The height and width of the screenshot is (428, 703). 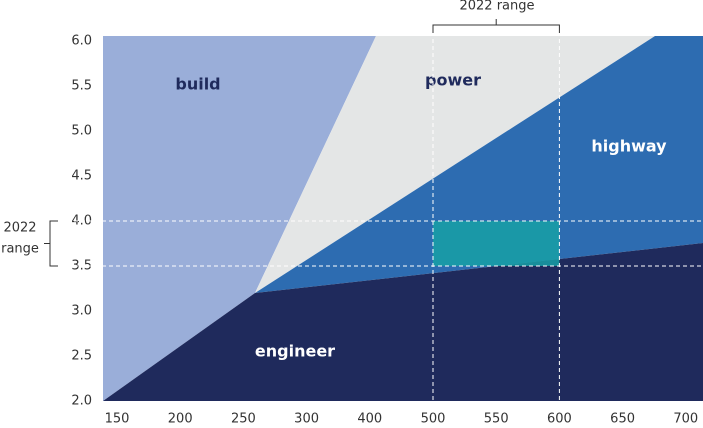 What do you see at coordinates (81, 41) in the screenshot?
I see `y-tick-label: 6.0` at bounding box center [81, 41].